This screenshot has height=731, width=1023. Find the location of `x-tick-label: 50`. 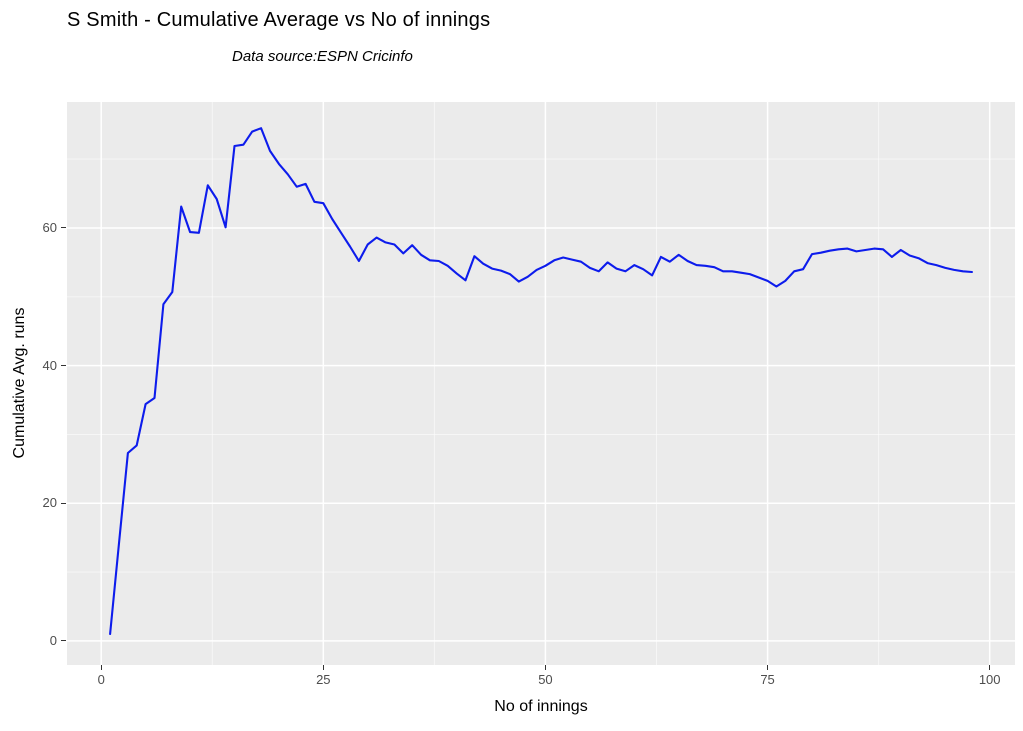

x-tick-label: 50 is located at coordinates (545, 679).